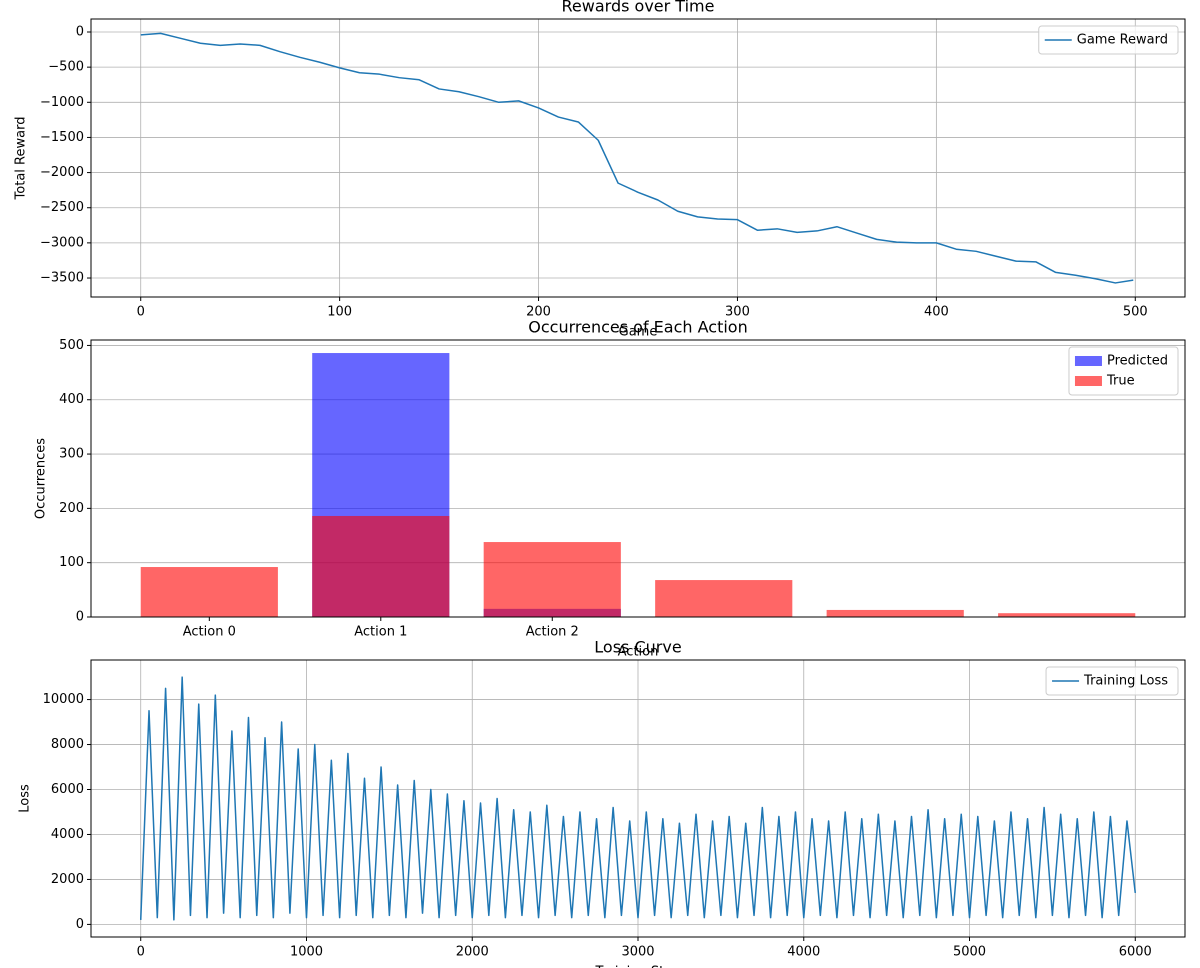 The width and height of the screenshot is (1200, 968). What do you see at coordinates (538, 312) in the screenshot?
I see `x-tick-label: 200` at bounding box center [538, 312].